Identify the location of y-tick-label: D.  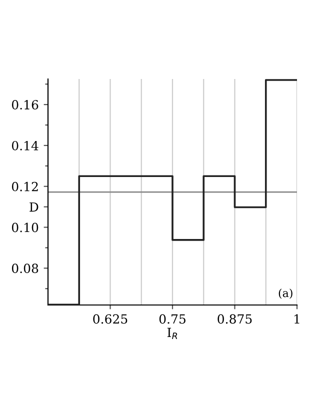
(34, 207).